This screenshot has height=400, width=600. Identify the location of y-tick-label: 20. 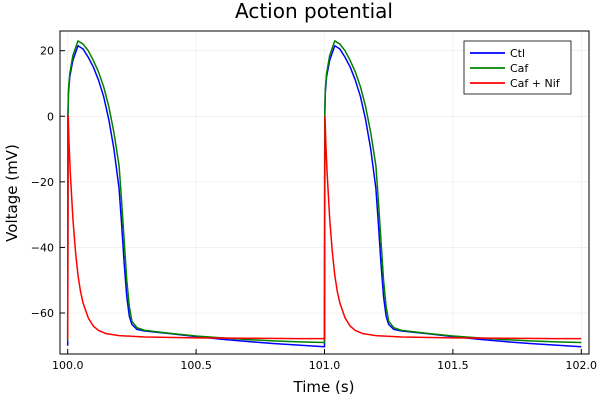
(47, 51).